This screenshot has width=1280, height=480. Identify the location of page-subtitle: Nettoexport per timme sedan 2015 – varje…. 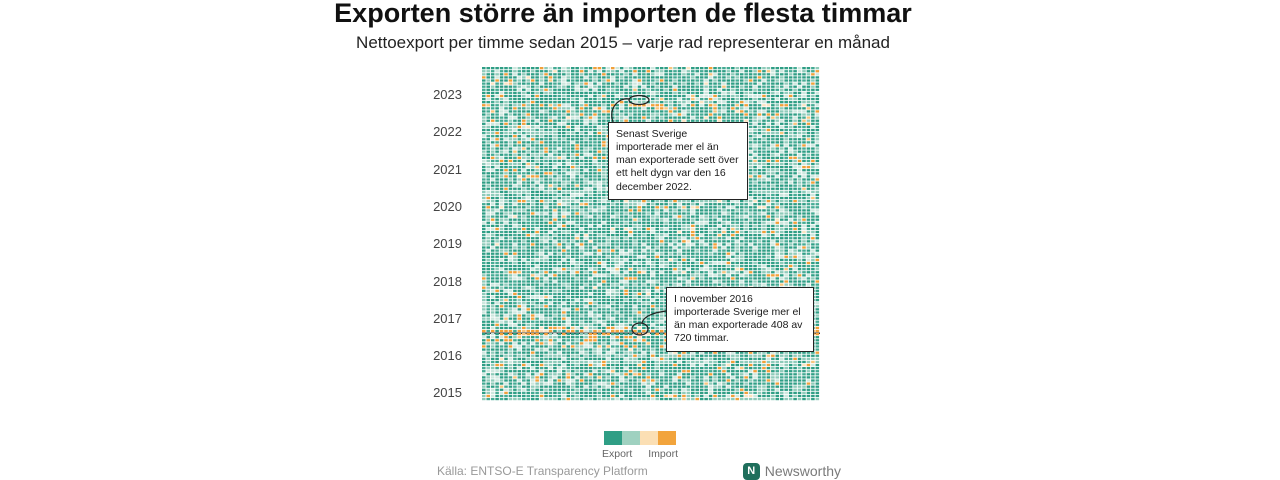
(623, 42).